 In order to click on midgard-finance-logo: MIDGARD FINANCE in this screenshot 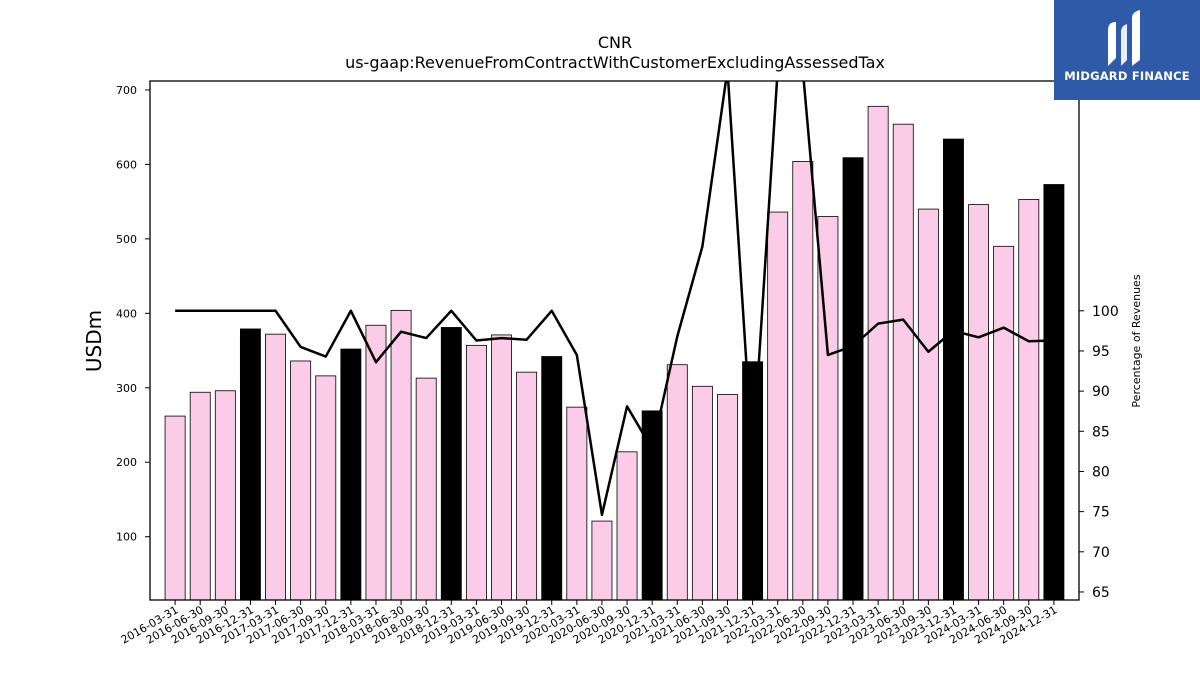, I will do `click(1127, 50)`.